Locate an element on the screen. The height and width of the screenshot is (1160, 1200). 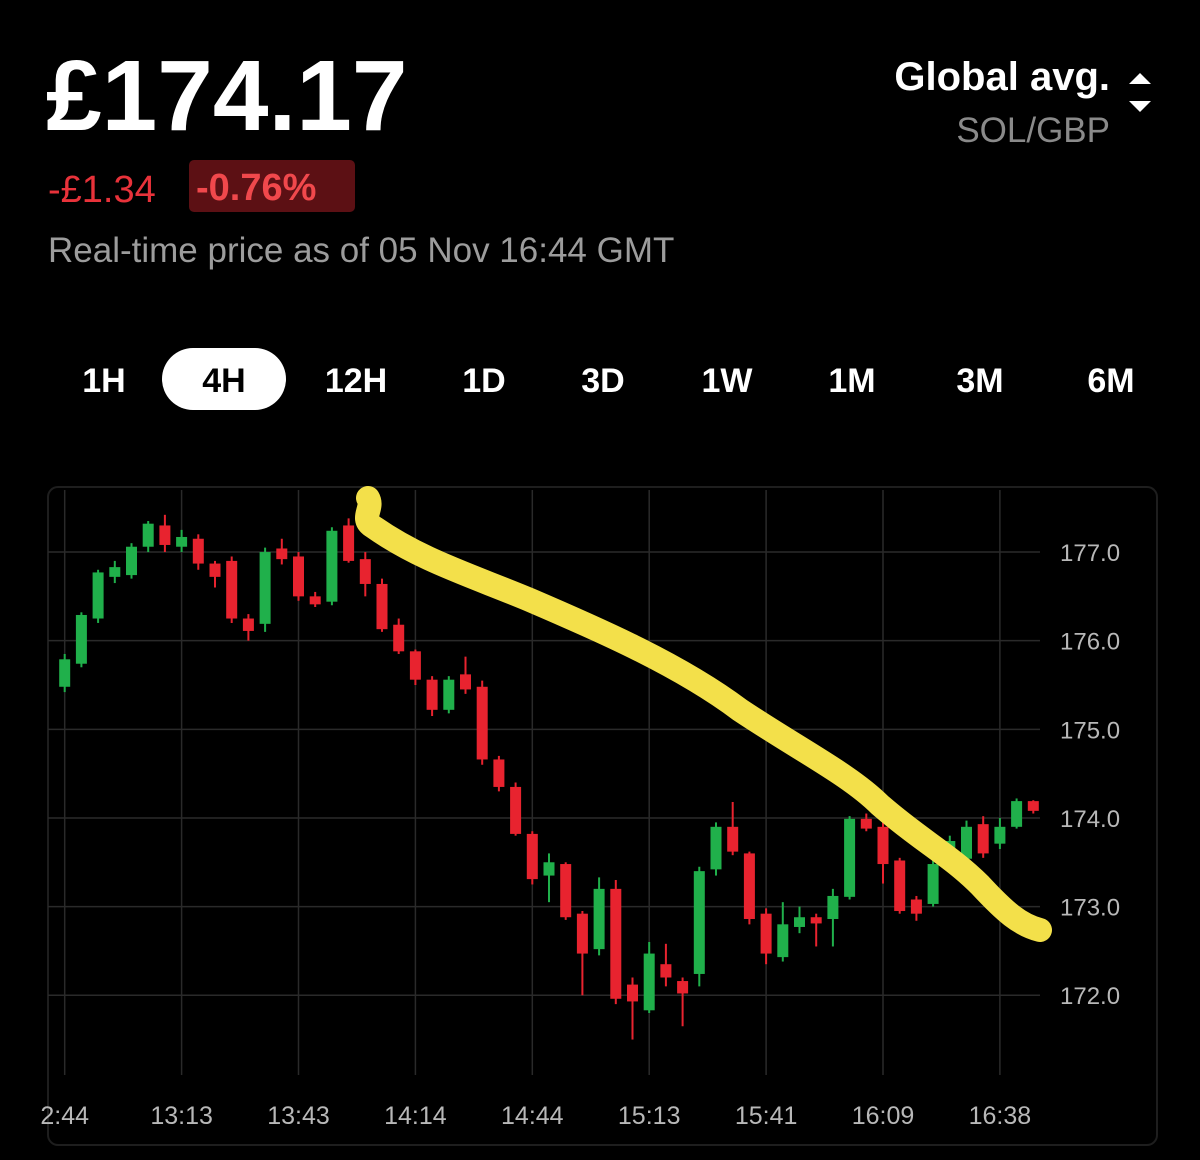
range-tab: 6M is located at coordinates (1110, 381).